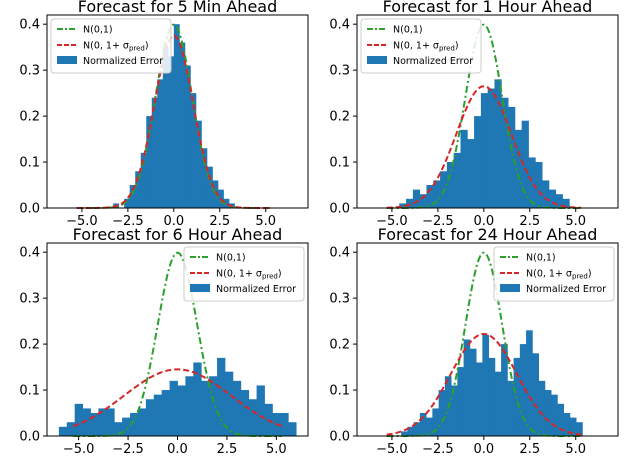 The image size is (624, 461). I want to click on subplot-title: Forecast for 5 Min Ahead, so click(178, 8).